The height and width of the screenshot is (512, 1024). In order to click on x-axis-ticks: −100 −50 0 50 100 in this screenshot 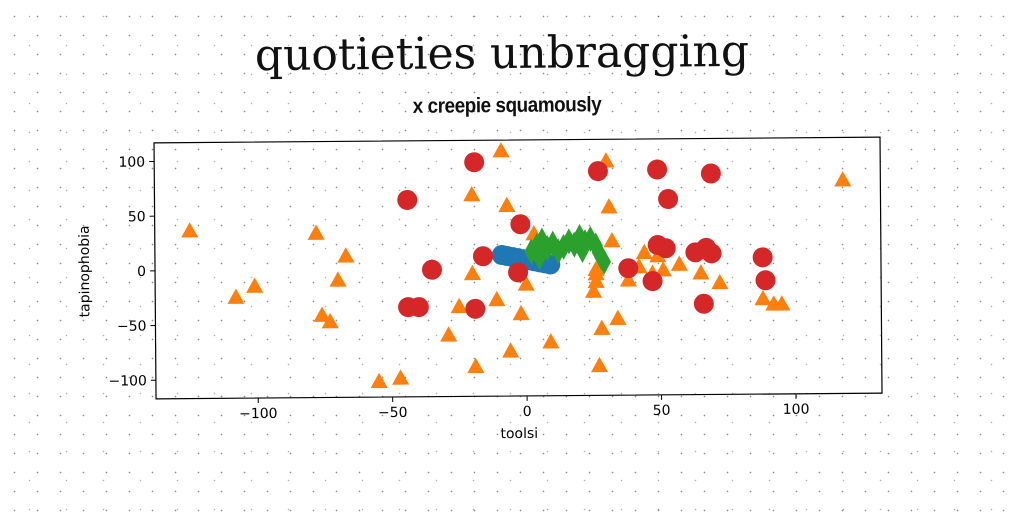, I will do `click(524, 407)`.